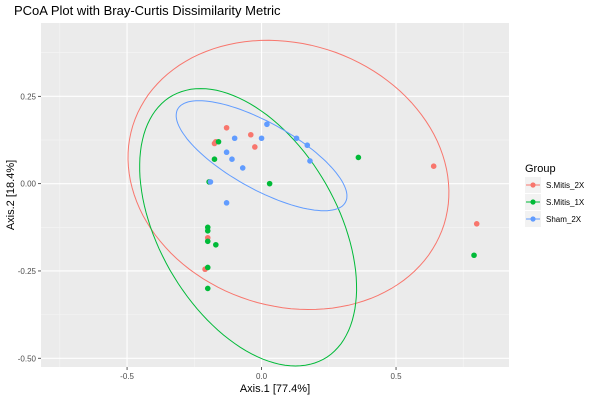  Describe the element at coordinates (540, 169) in the screenshot. I see `legend-title: Group` at that location.